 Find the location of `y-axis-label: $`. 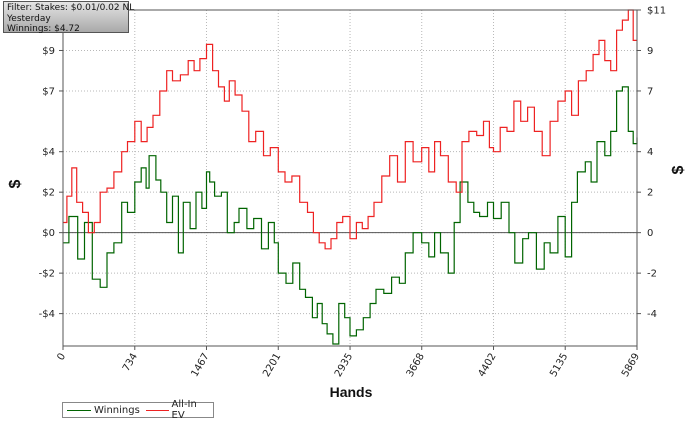

y-axis-label: $ is located at coordinates (15, 183).